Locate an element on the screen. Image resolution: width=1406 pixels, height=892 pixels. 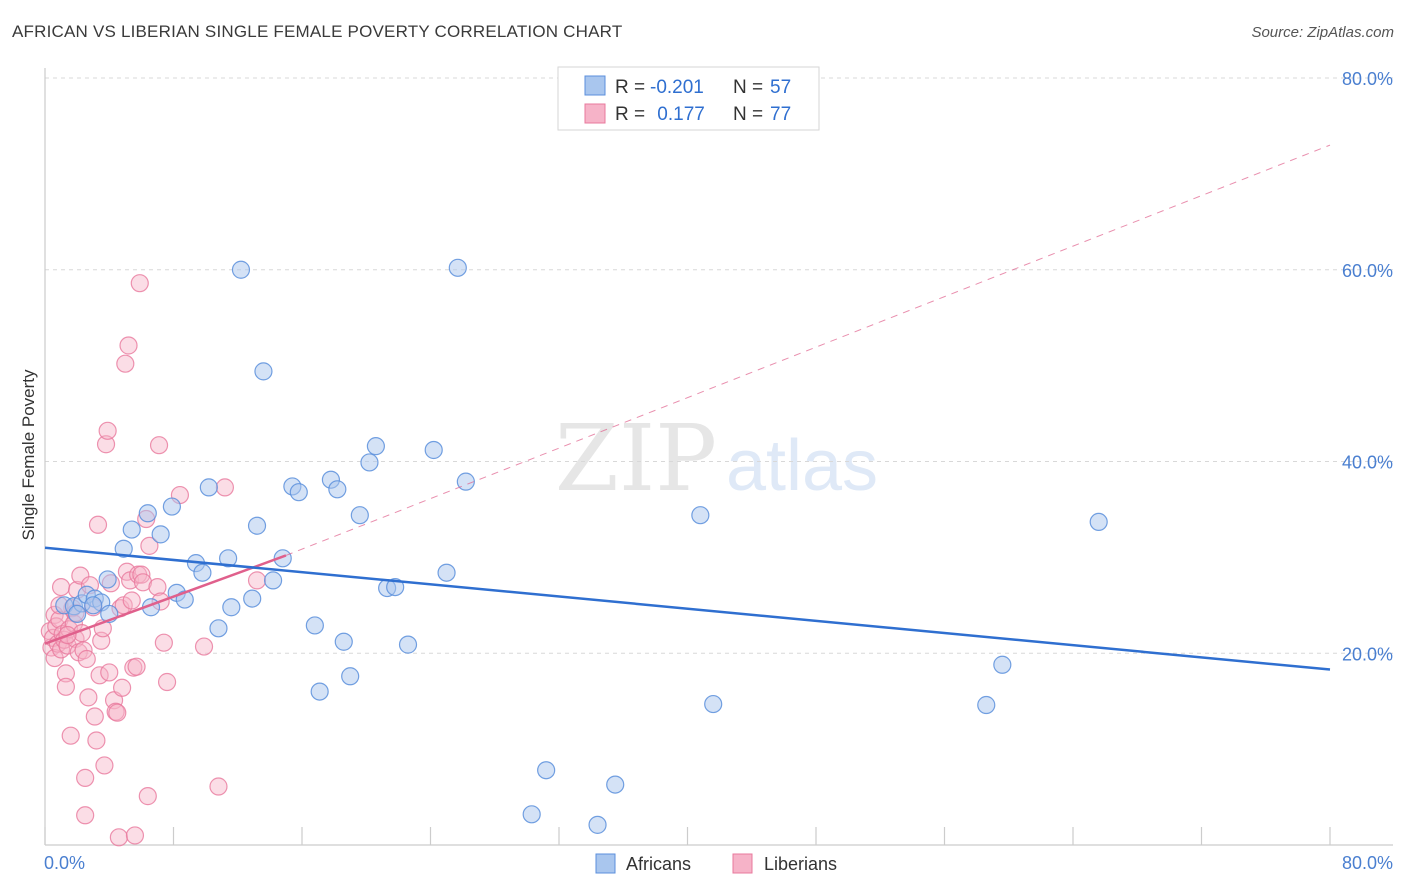
top-legend: R = -0.201 N = 57 R = 0.177 N = 77 is located at coordinates (688, 98).